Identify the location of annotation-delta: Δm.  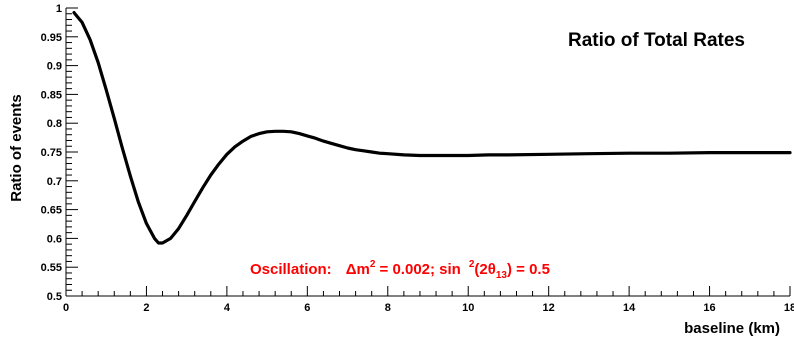
(358, 269).